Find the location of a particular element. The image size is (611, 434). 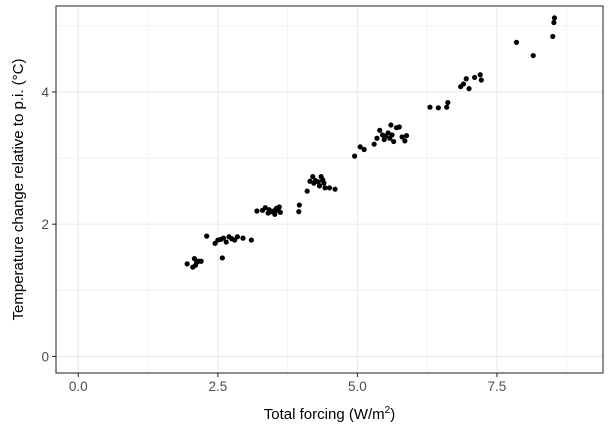

x-axis-title: Total forcing (W/m2) is located at coordinates (329, 414).